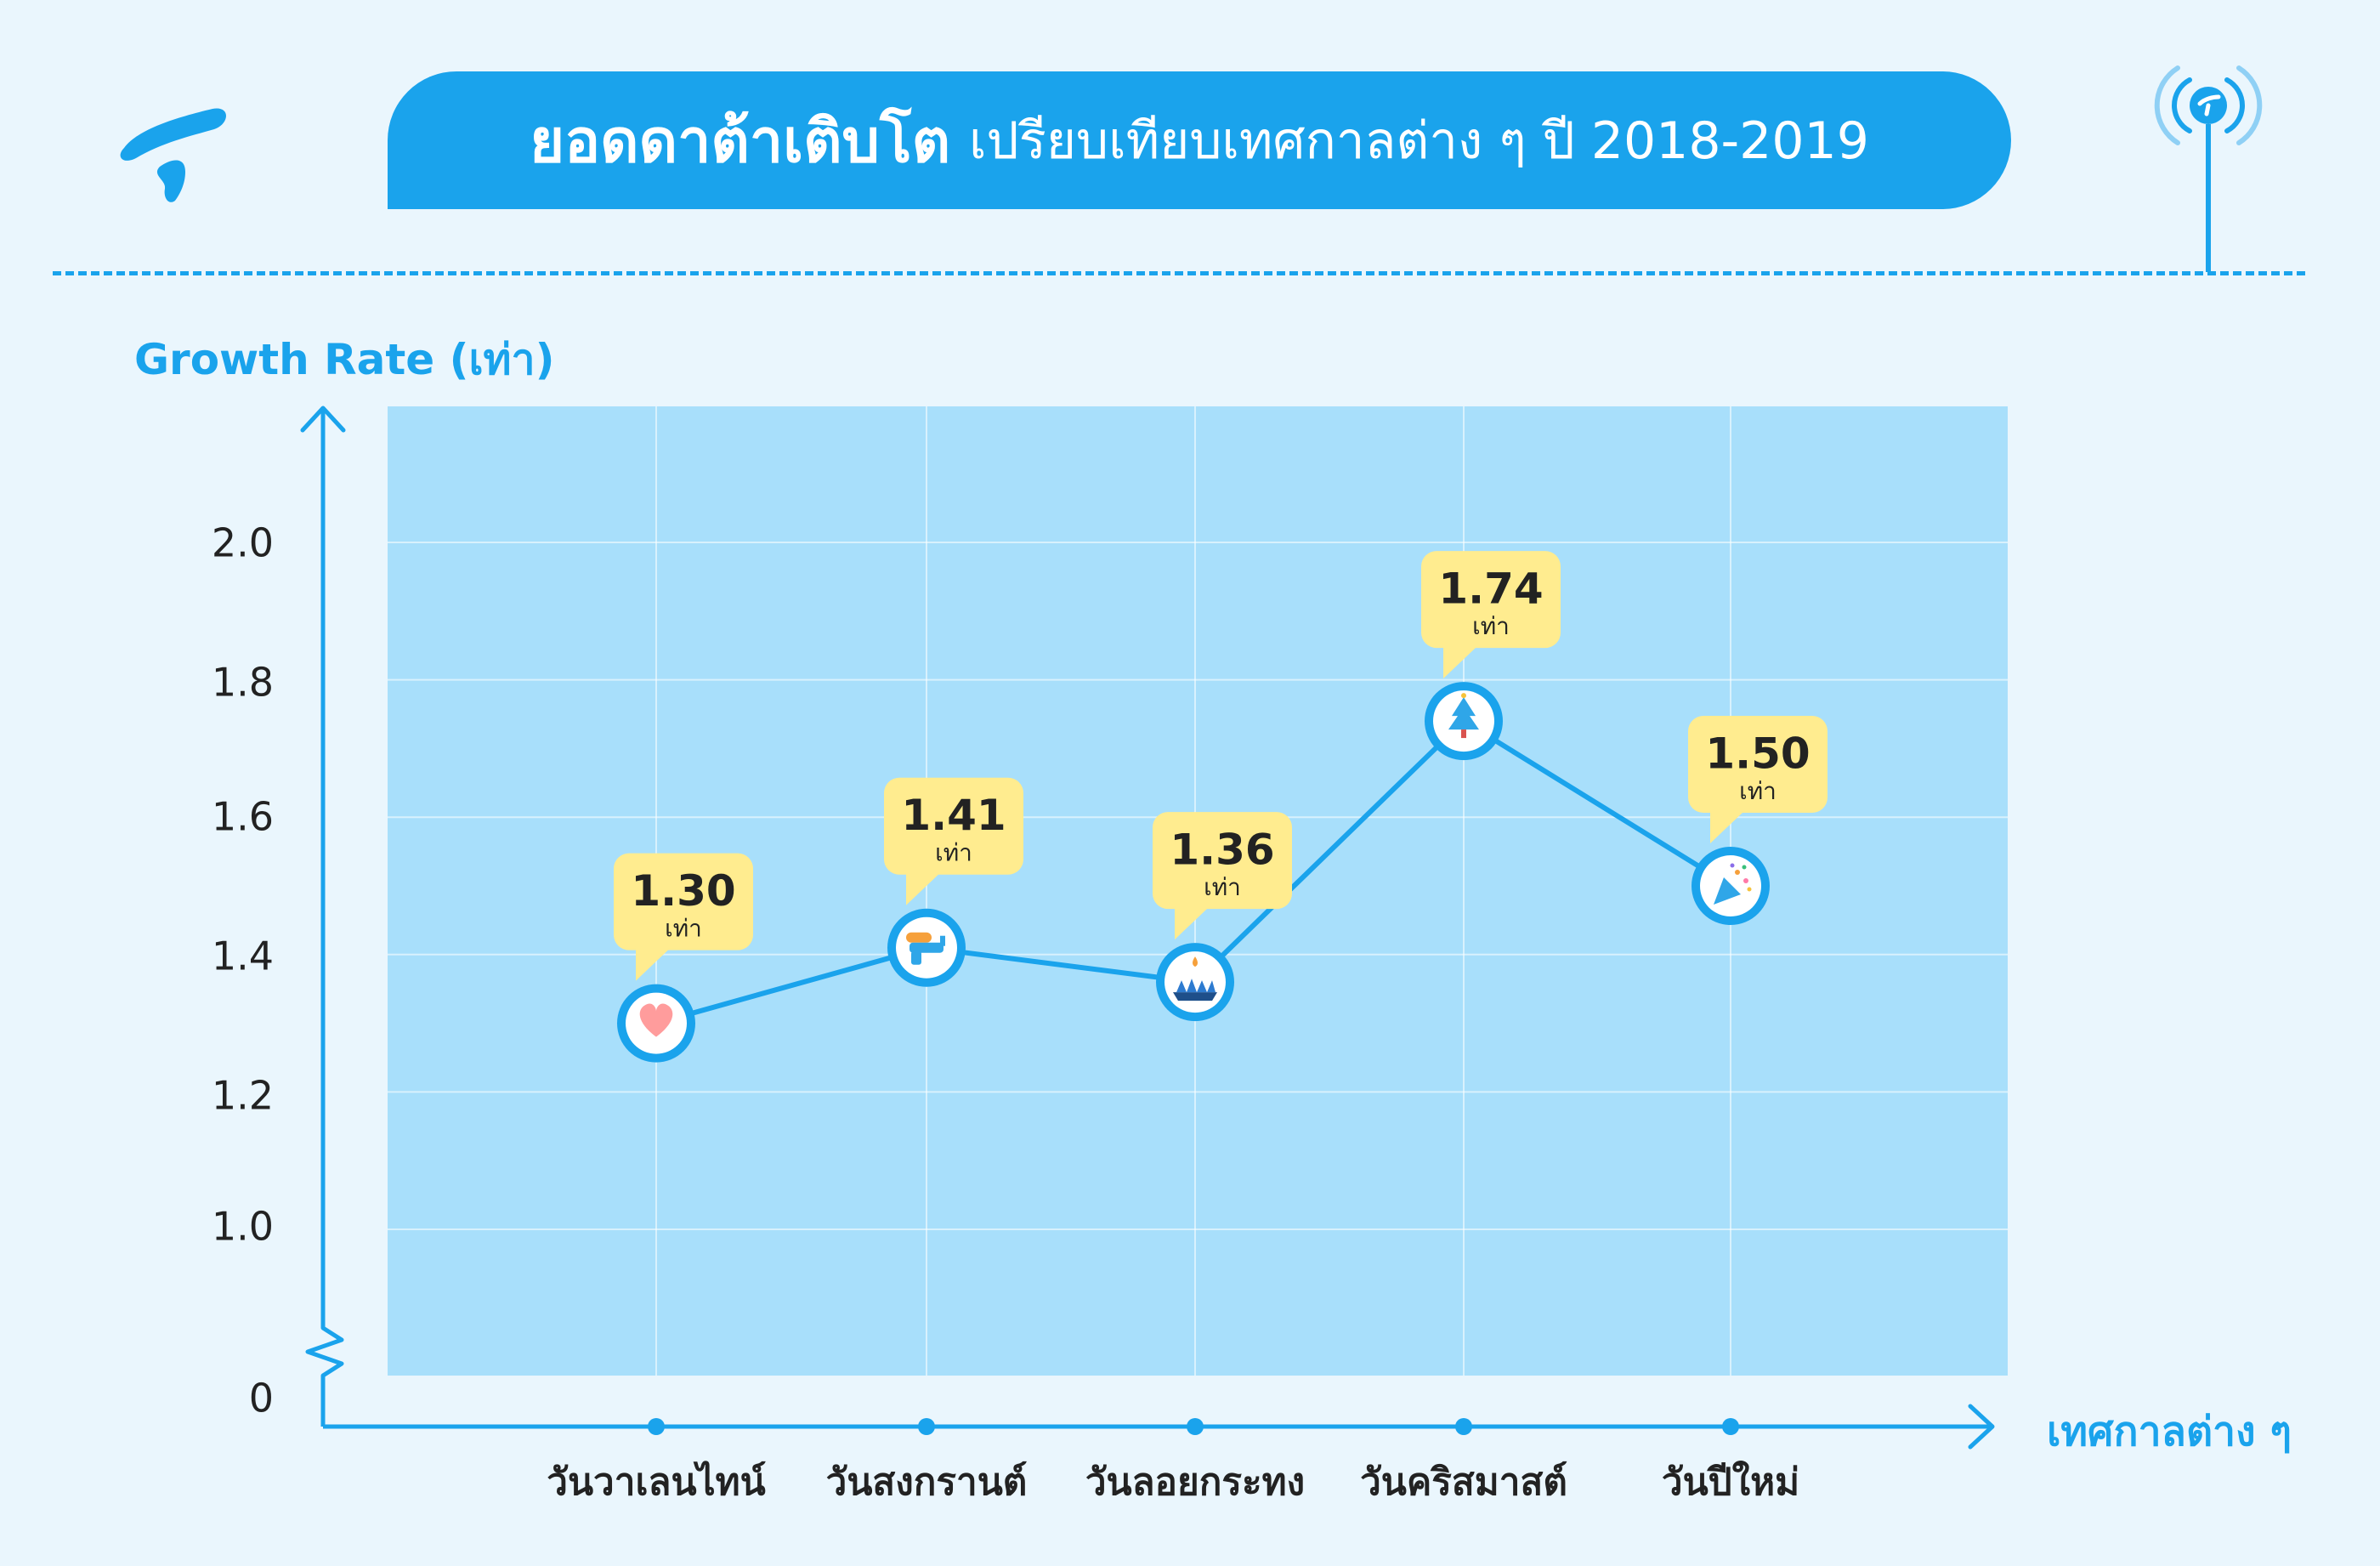 This screenshot has width=2380, height=1566. Describe the element at coordinates (1195, 1482) in the screenshot. I see `x-tick-label: วันลอยกระทง` at that location.